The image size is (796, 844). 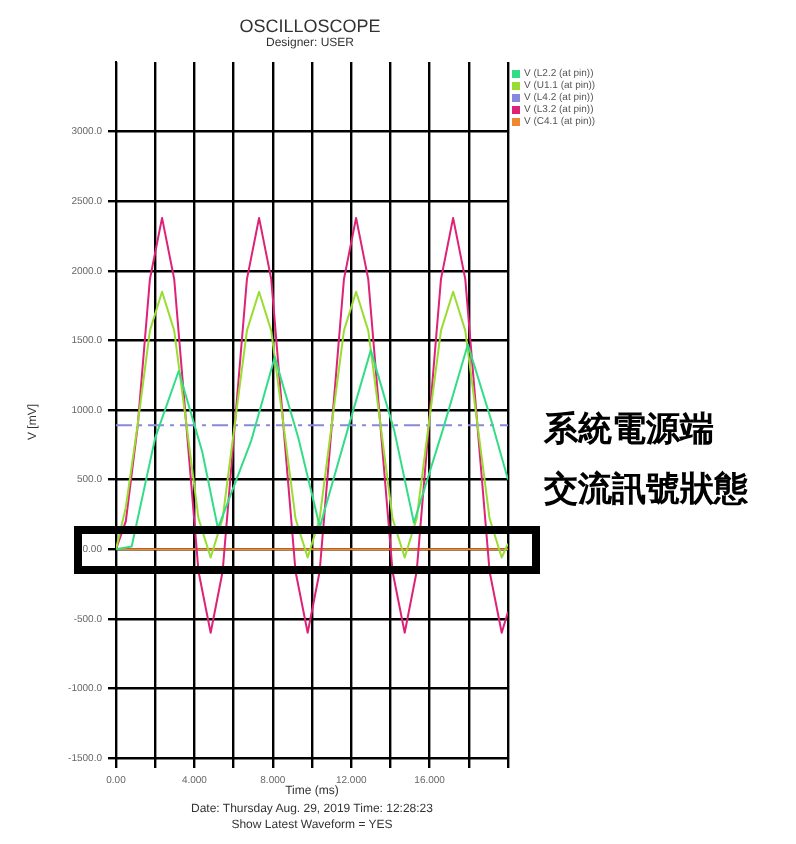 What do you see at coordinates (310, 26) in the screenshot?
I see `chart-title: OSCILLOSCOPE` at bounding box center [310, 26].